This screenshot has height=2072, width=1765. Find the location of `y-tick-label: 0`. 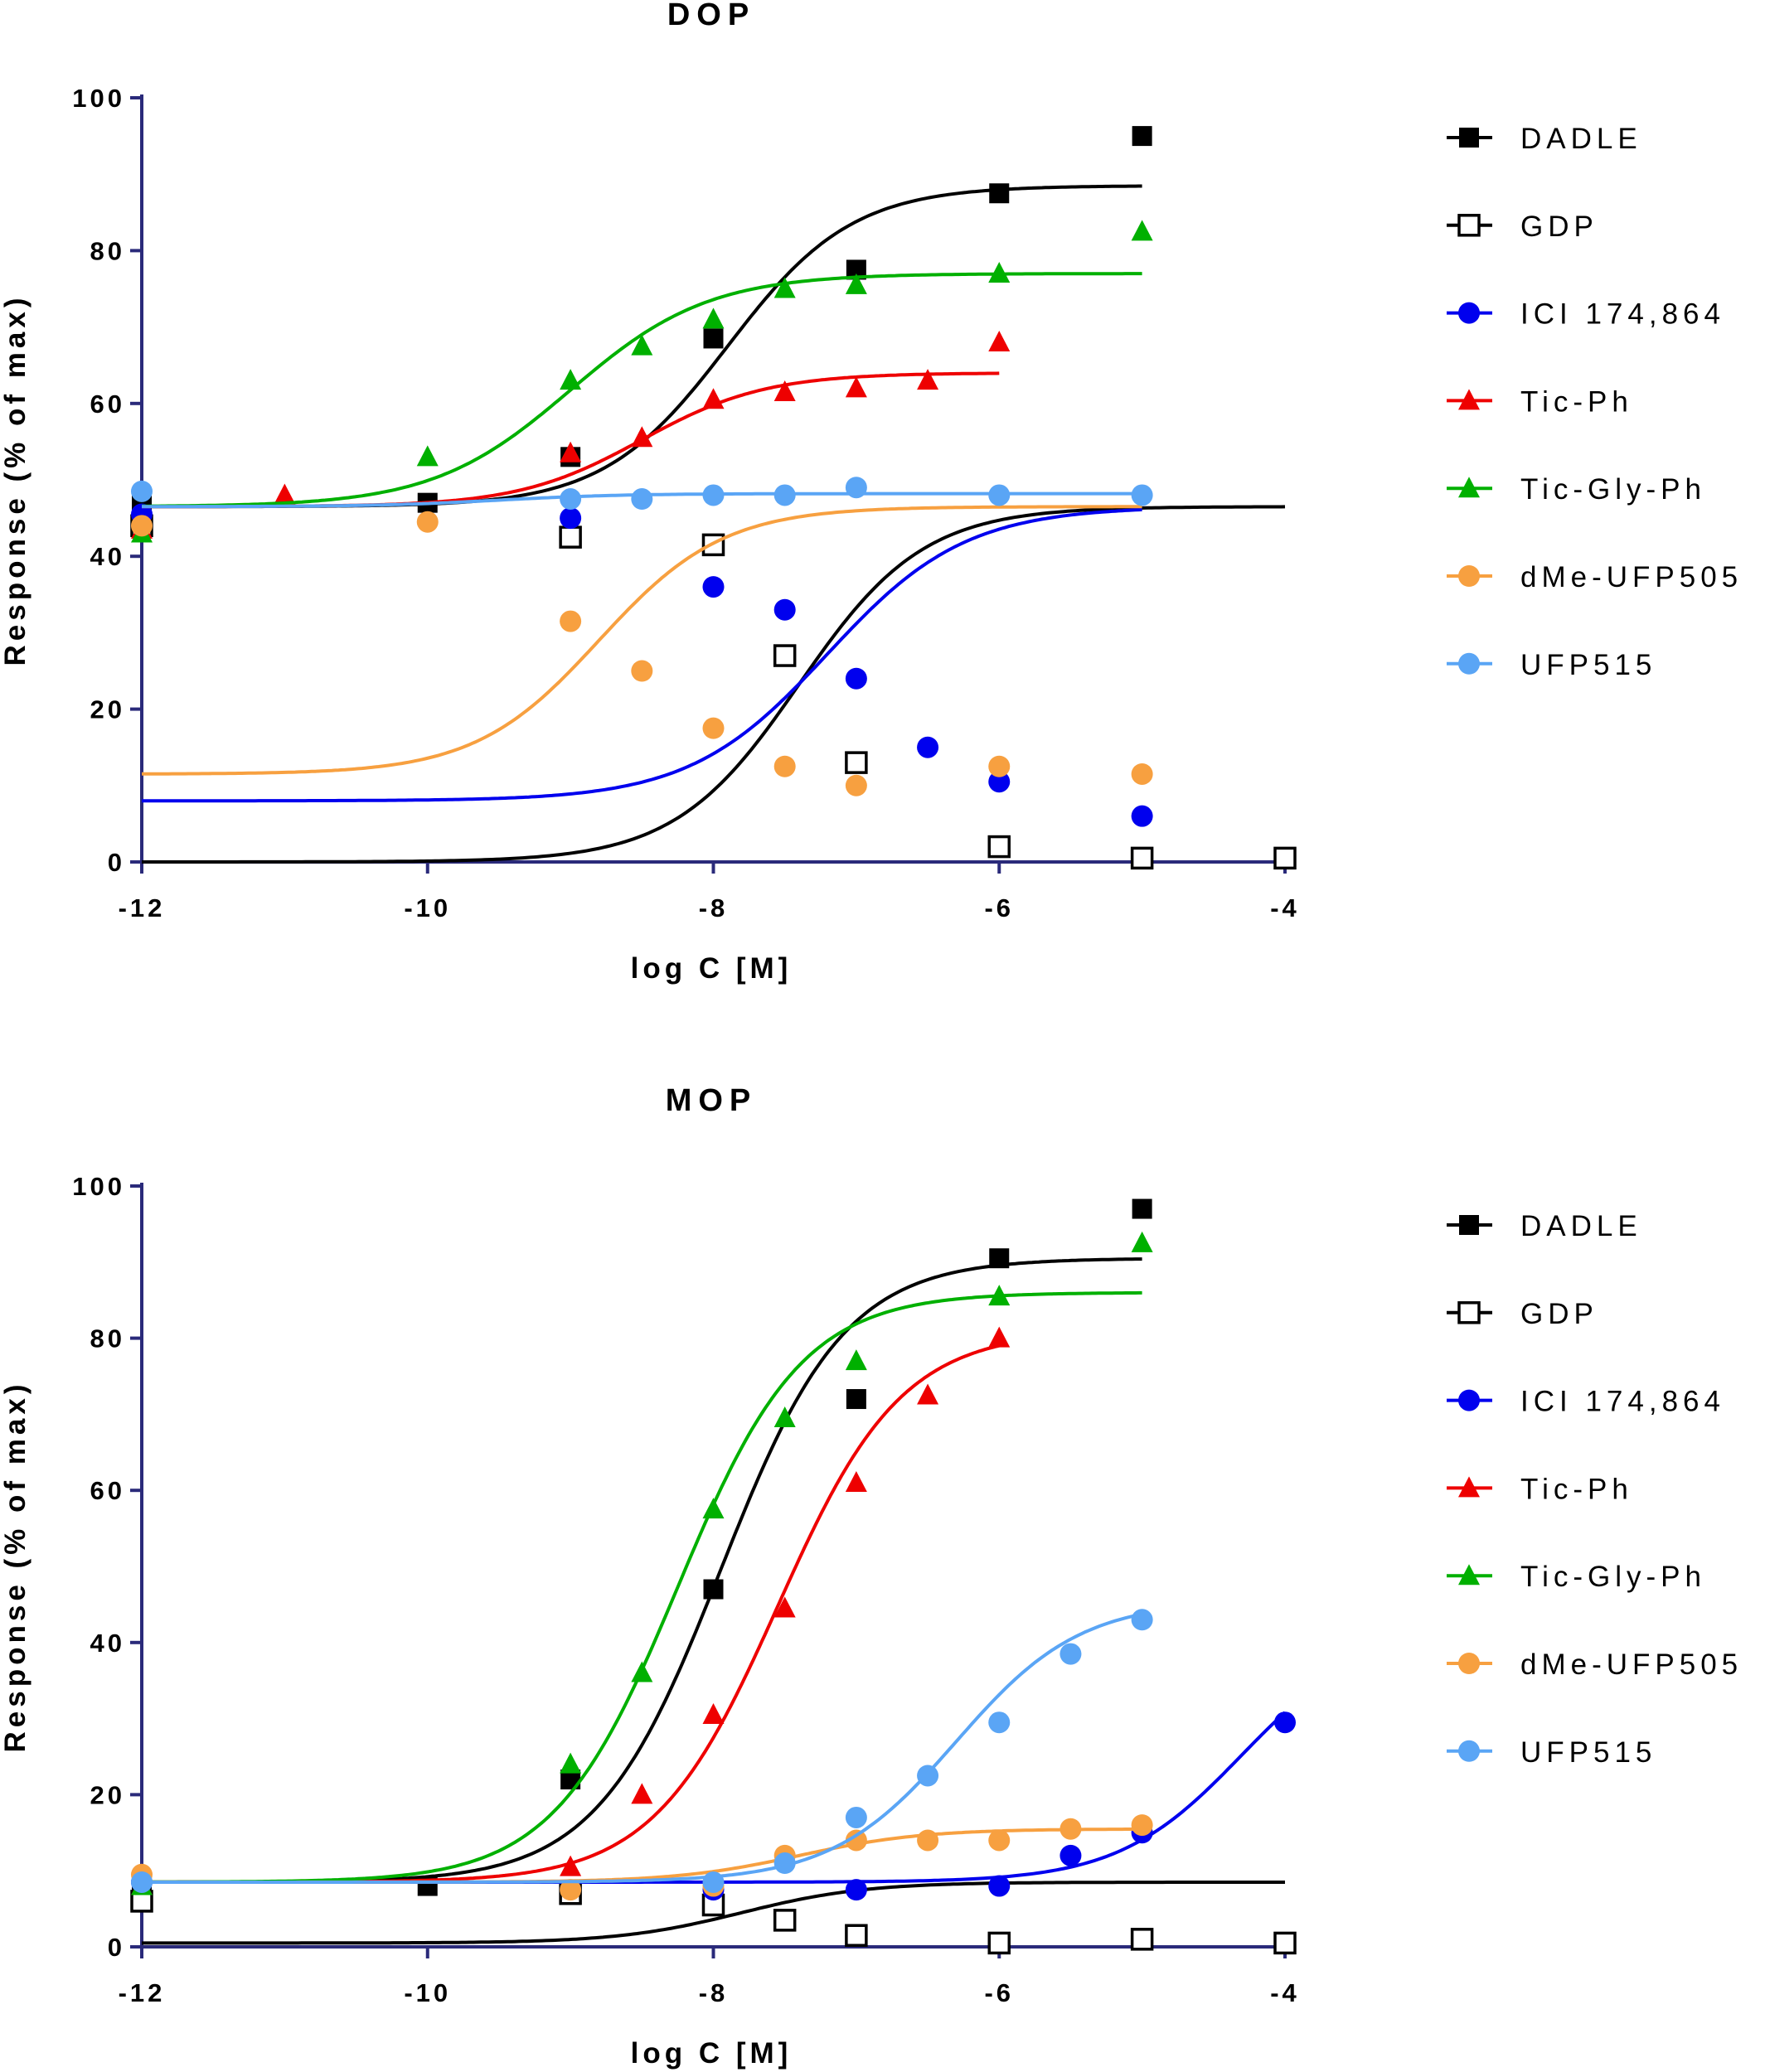

y-tick-label: 0 is located at coordinates (116, 1947).